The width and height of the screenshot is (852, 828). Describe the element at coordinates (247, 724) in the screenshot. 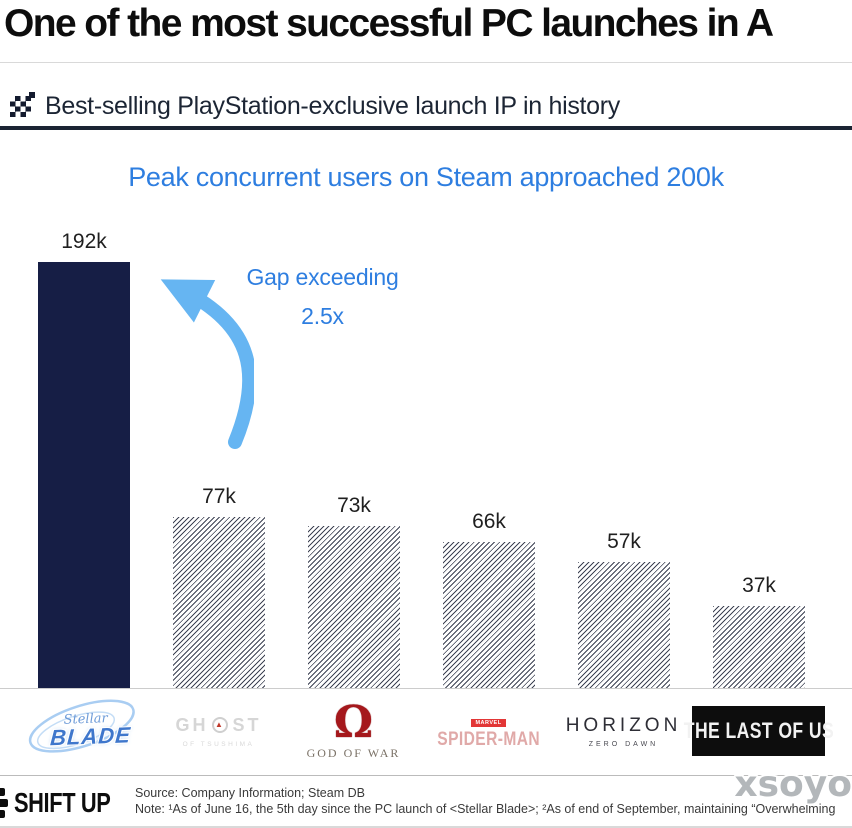

I see `ghost-title-right: ST` at that location.